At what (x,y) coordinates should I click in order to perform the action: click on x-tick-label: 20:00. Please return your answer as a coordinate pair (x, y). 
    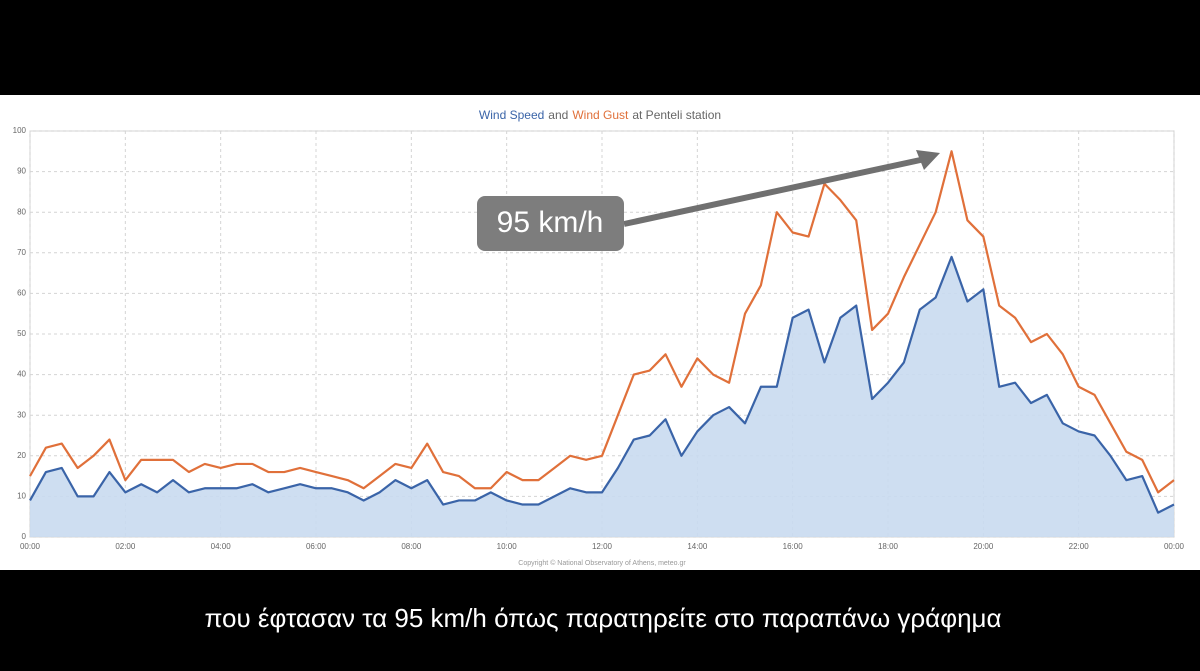
    Looking at the image, I should click on (983, 546).